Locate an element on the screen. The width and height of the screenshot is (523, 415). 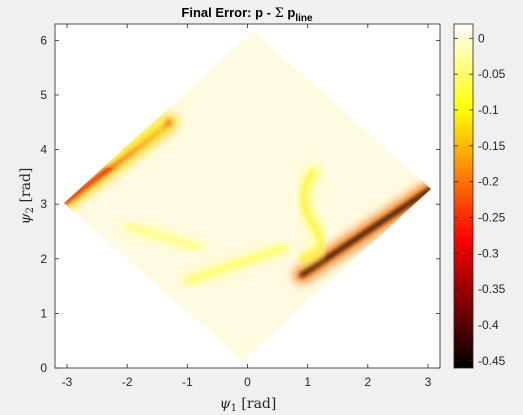
colorbar-tick-label: -0.45 is located at coordinates (492, 361).